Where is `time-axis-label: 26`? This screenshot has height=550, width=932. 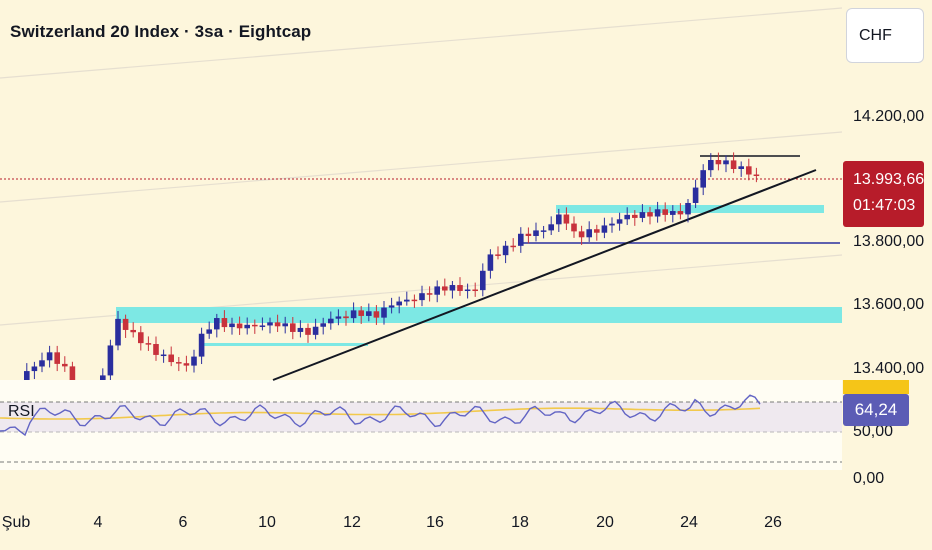 time-axis-label: 26 is located at coordinates (773, 522).